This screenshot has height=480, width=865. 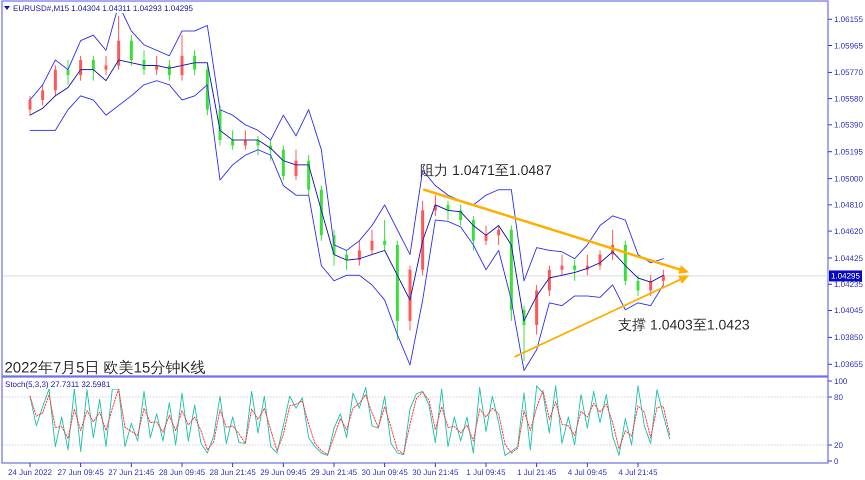 What do you see at coordinates (132, 472) in the screenshot?
I see `x-tick-label: 27 Jun 21:45` at bounding box center [132, 472].